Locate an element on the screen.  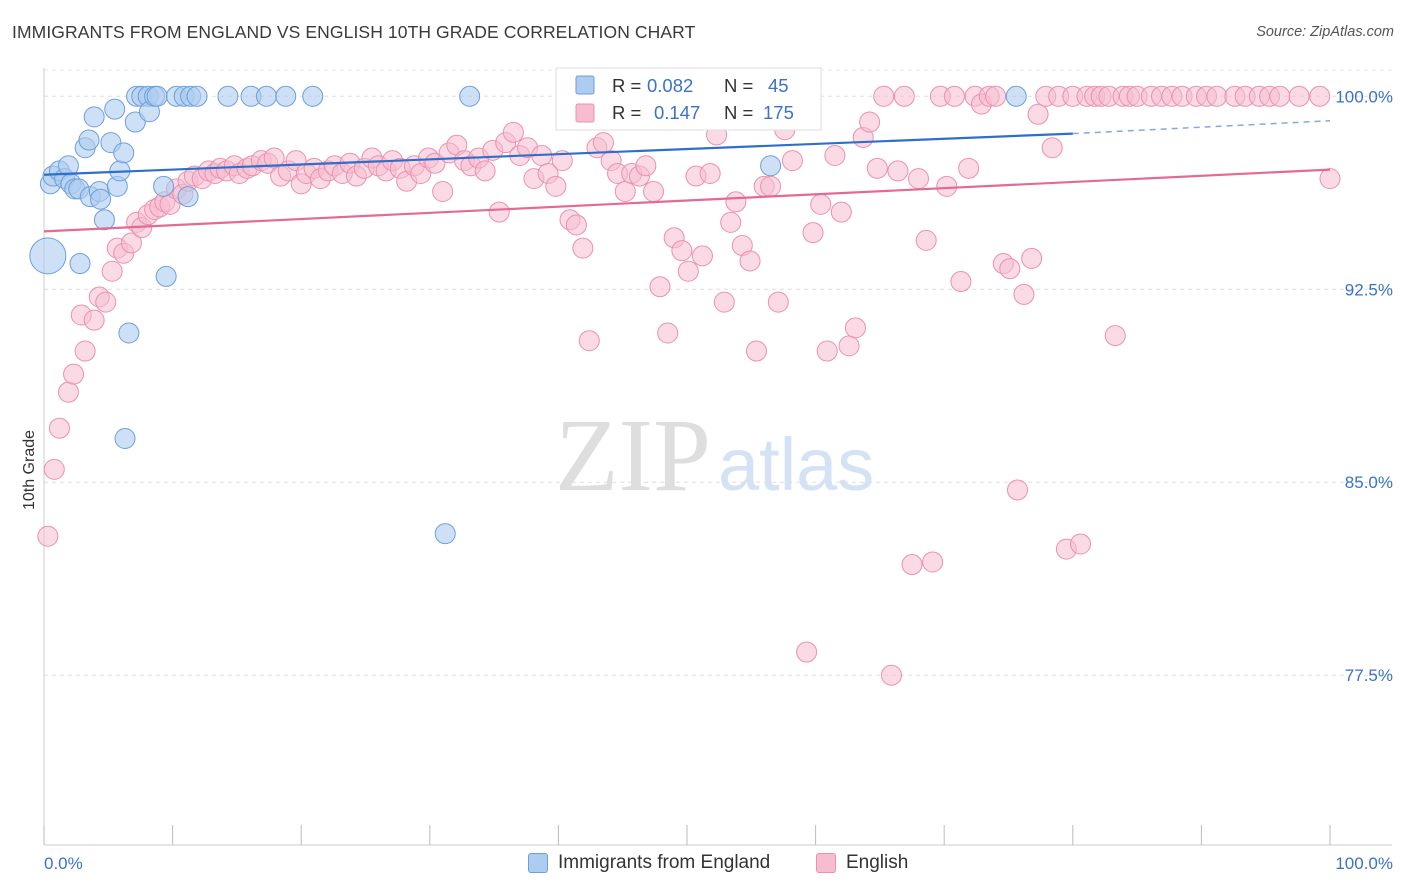
legend-swatch-immigrants is located at coordinates (585, 85).